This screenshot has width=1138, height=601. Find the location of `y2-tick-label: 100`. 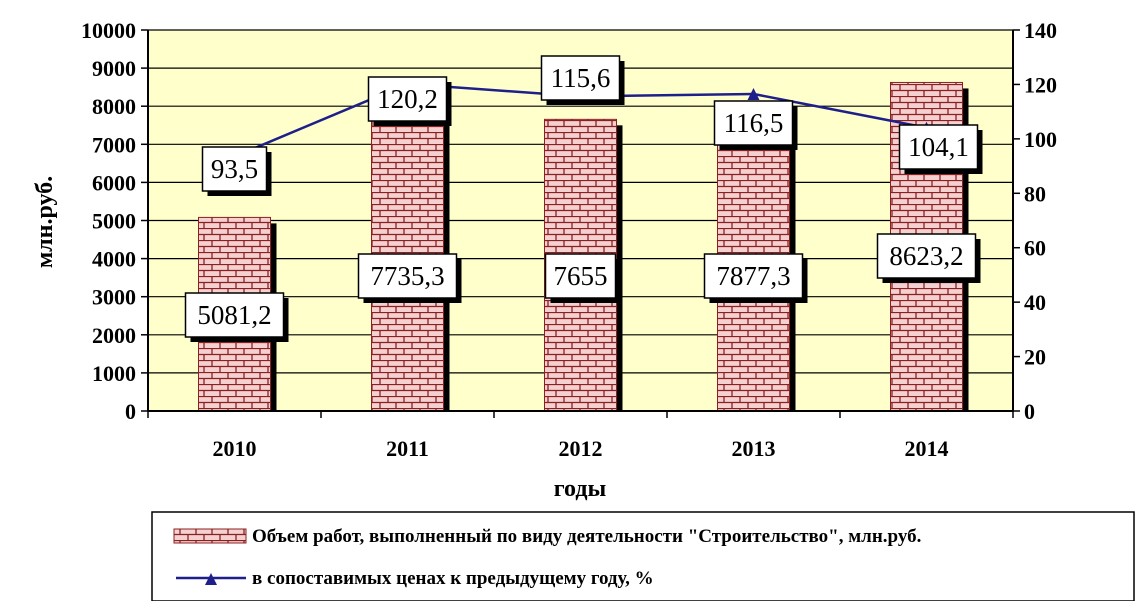

y2-tick-label: 100 is located at coordinates (1040, 139).